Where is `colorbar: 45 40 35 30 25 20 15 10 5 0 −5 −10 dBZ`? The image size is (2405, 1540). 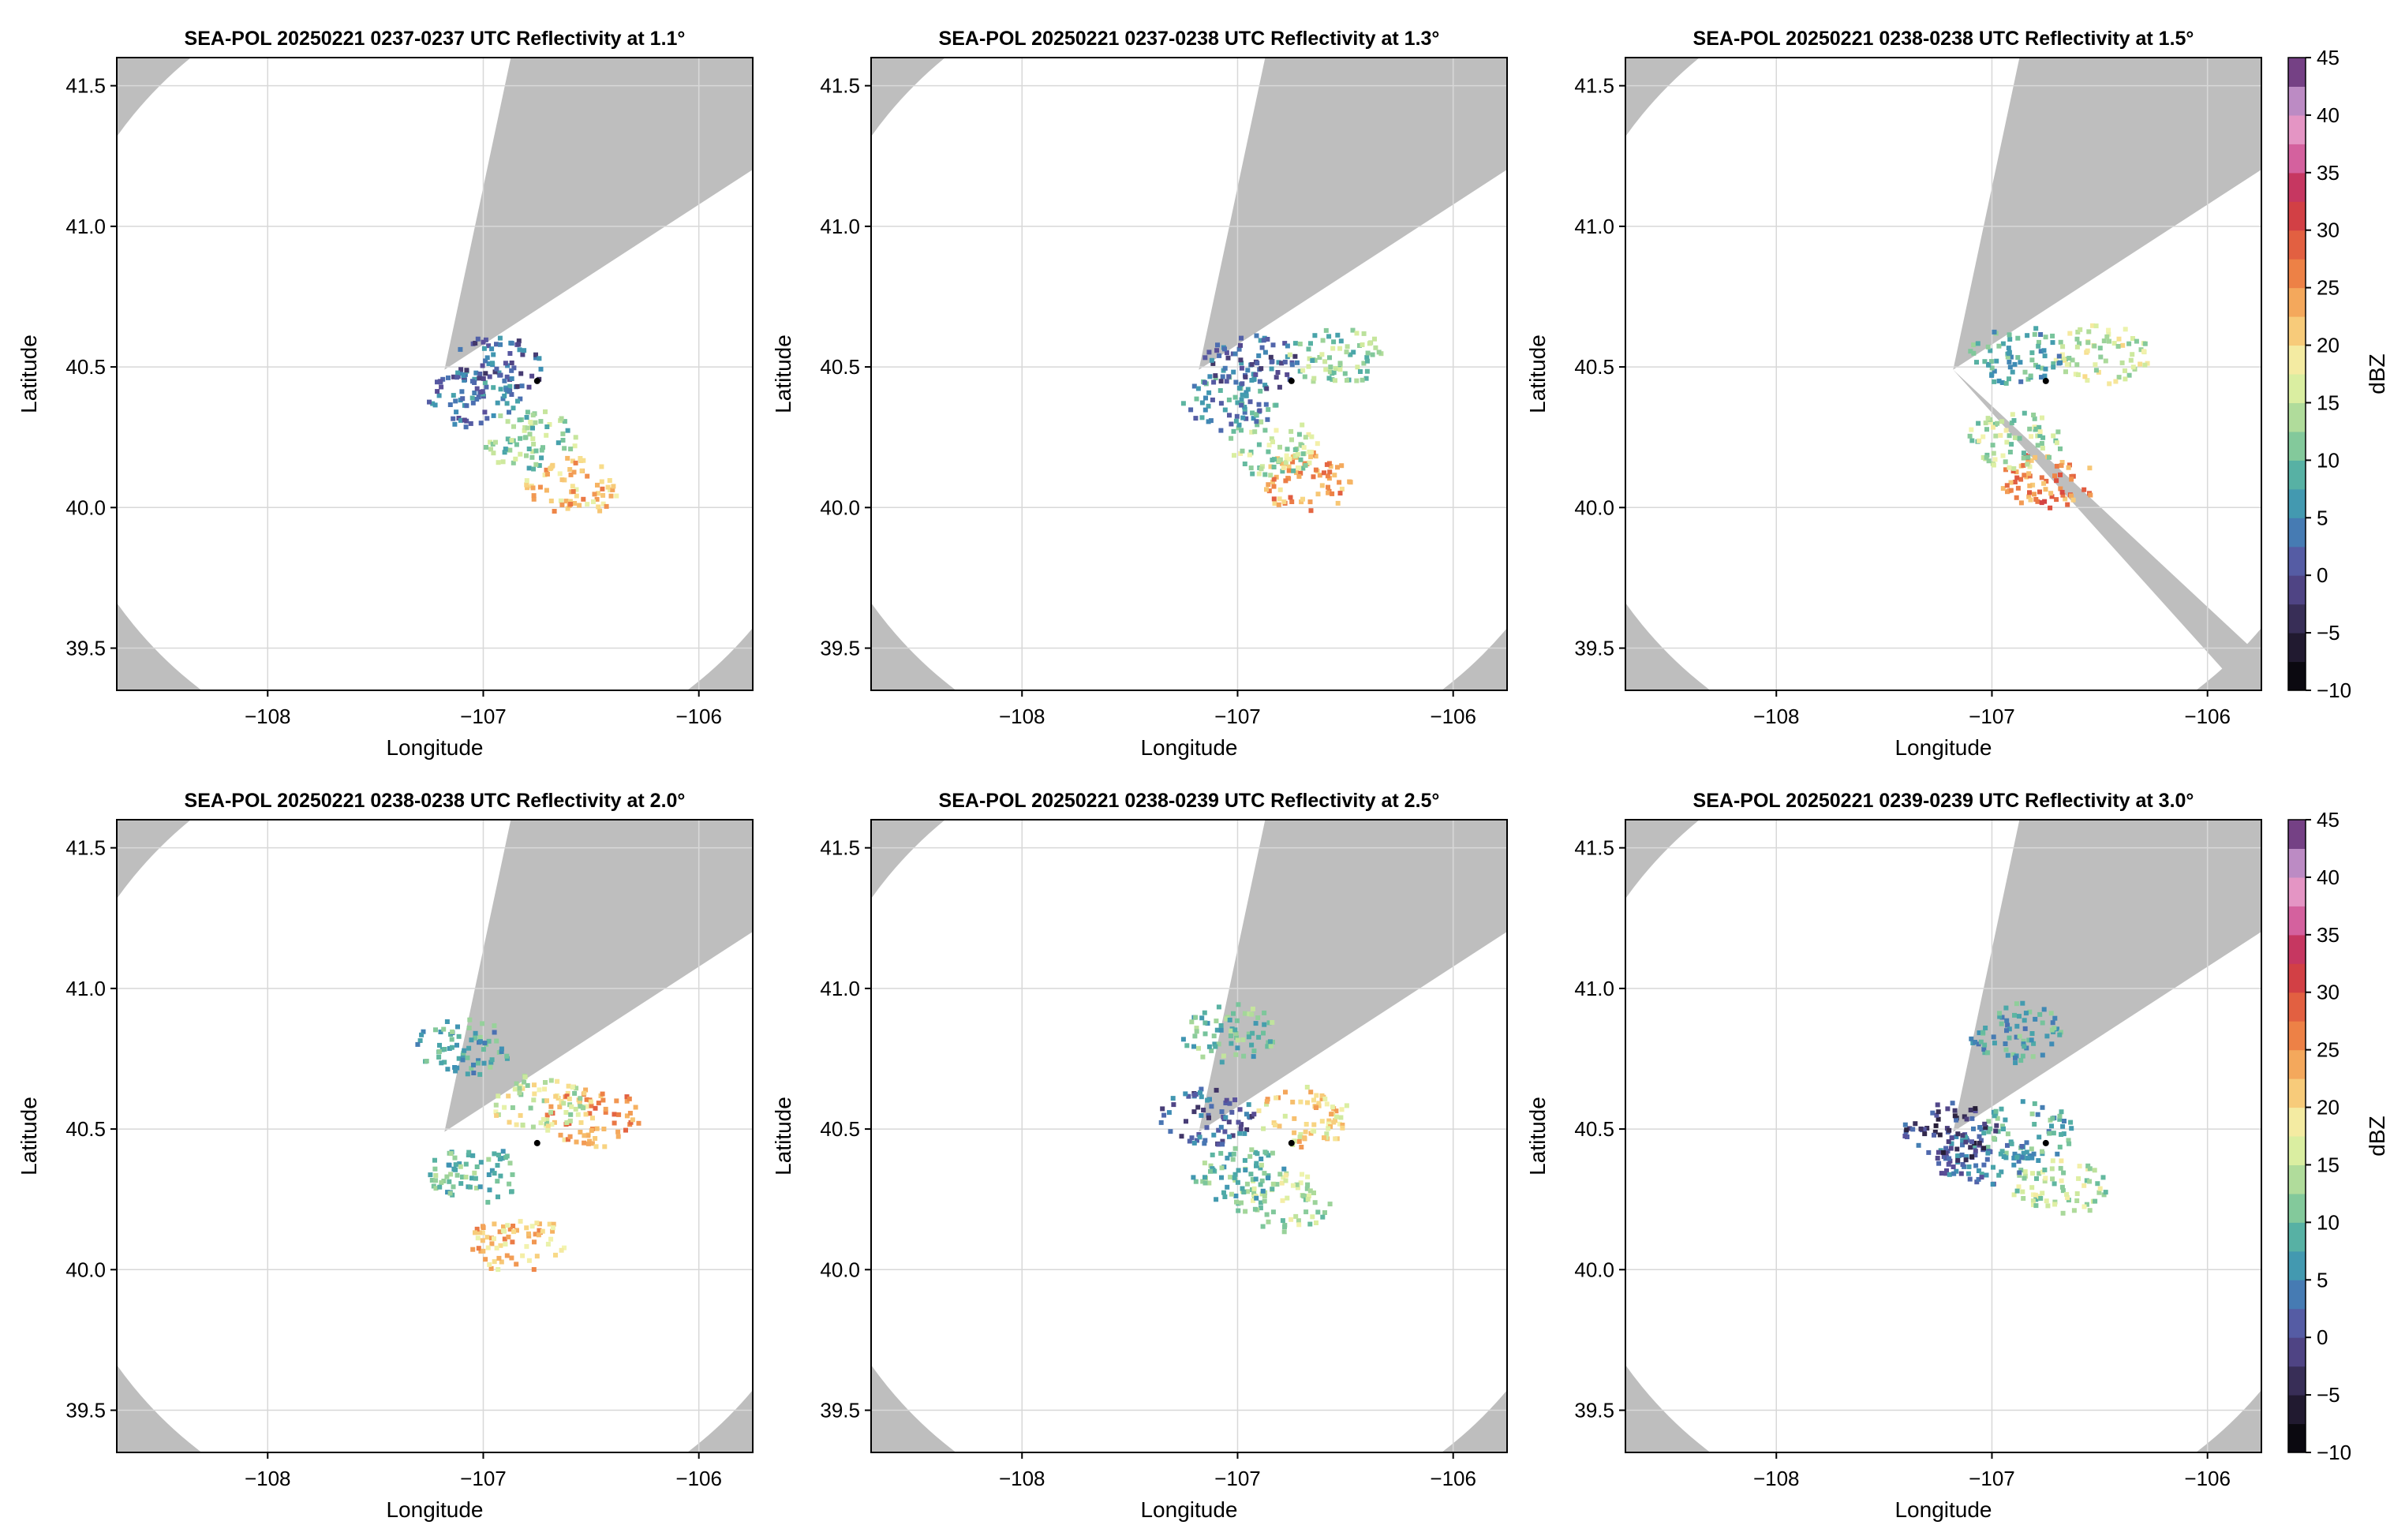 colorbar: 45 40 35 30 25 20 15 10 5 0 −5 −10 dBZ is located at coordinates (2338, 374).